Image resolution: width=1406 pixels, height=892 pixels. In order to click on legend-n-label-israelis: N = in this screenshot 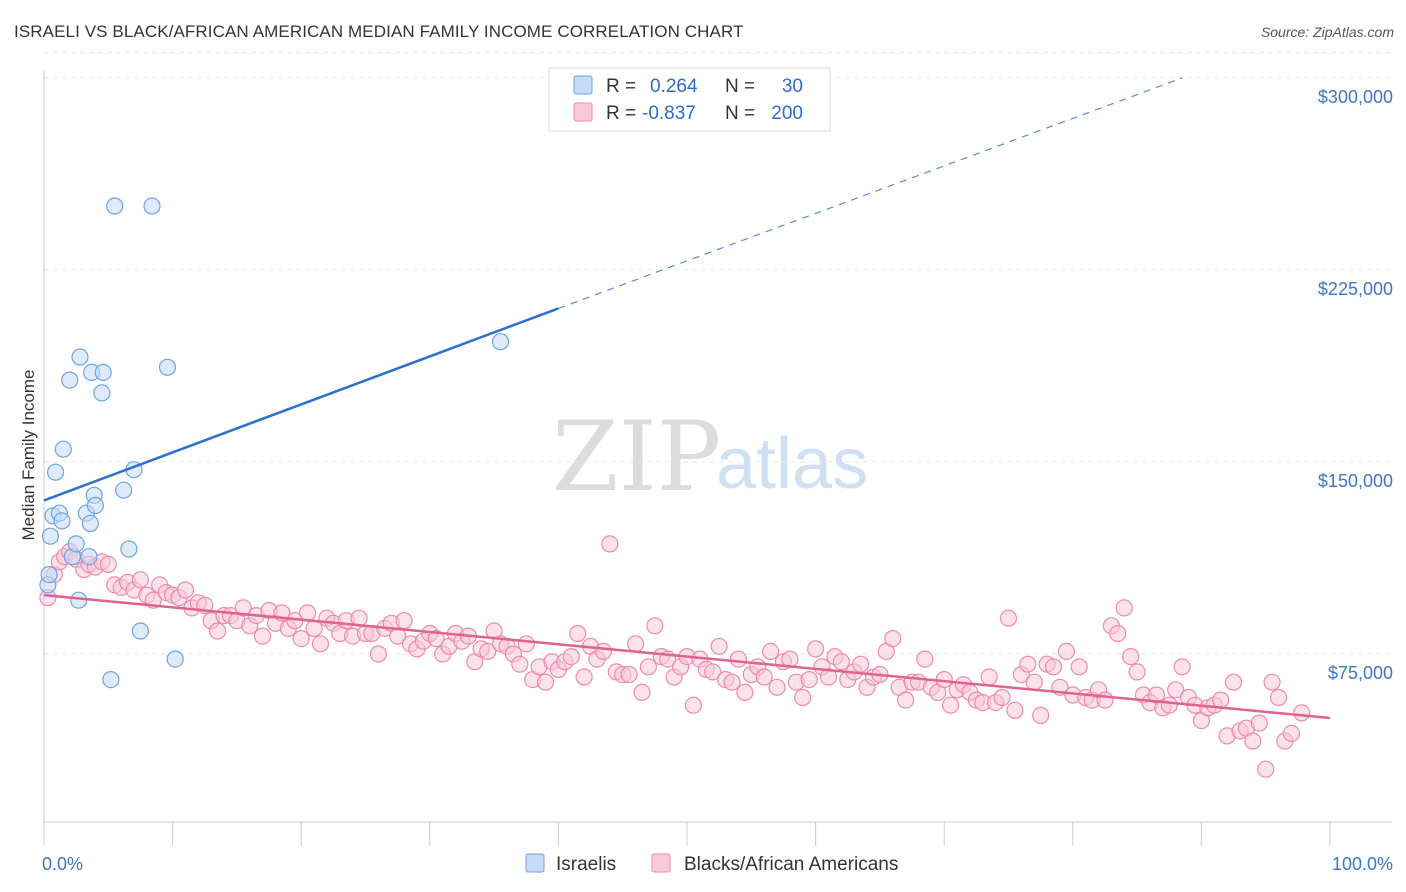, I will do `click(740, 86)`.